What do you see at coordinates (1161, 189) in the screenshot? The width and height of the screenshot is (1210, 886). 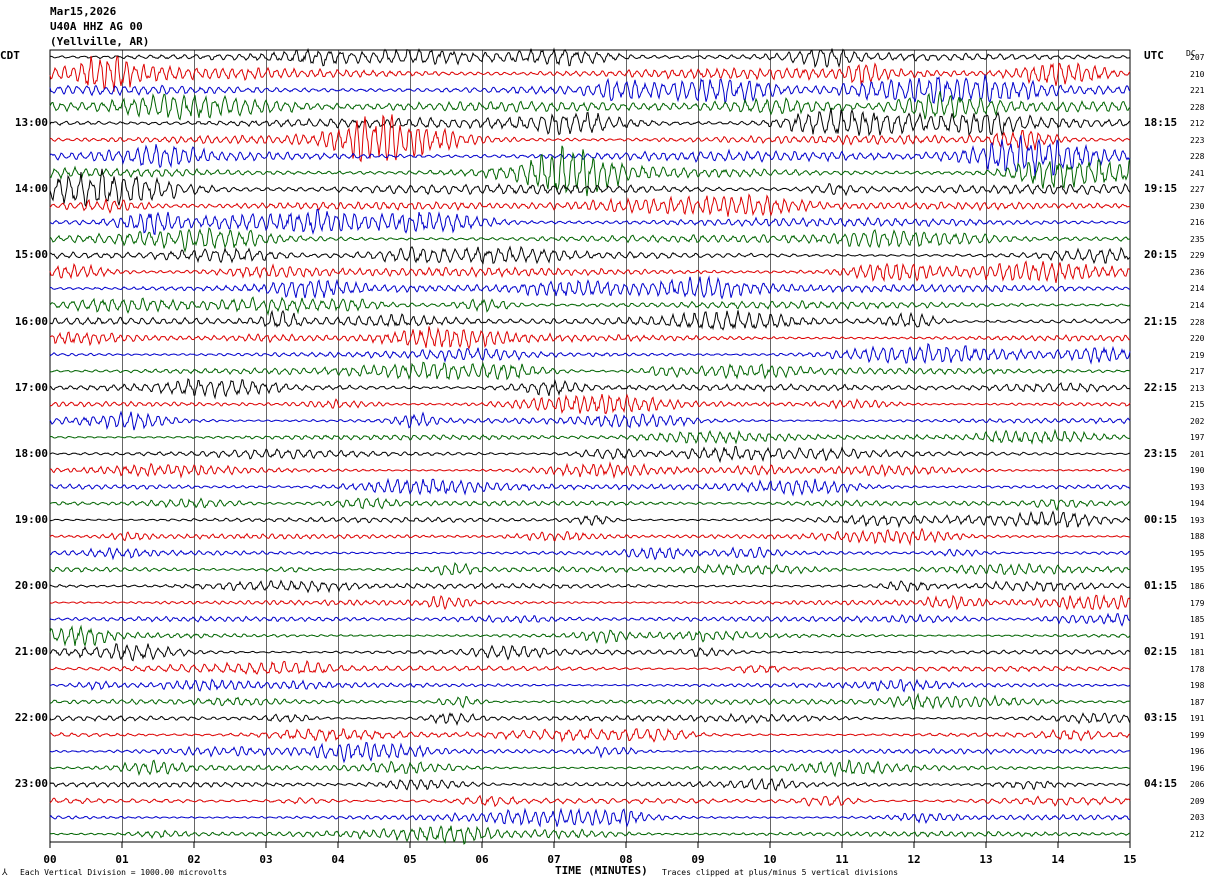 I see `right-time-label: 19:15` at bounding box center [1161, 189].